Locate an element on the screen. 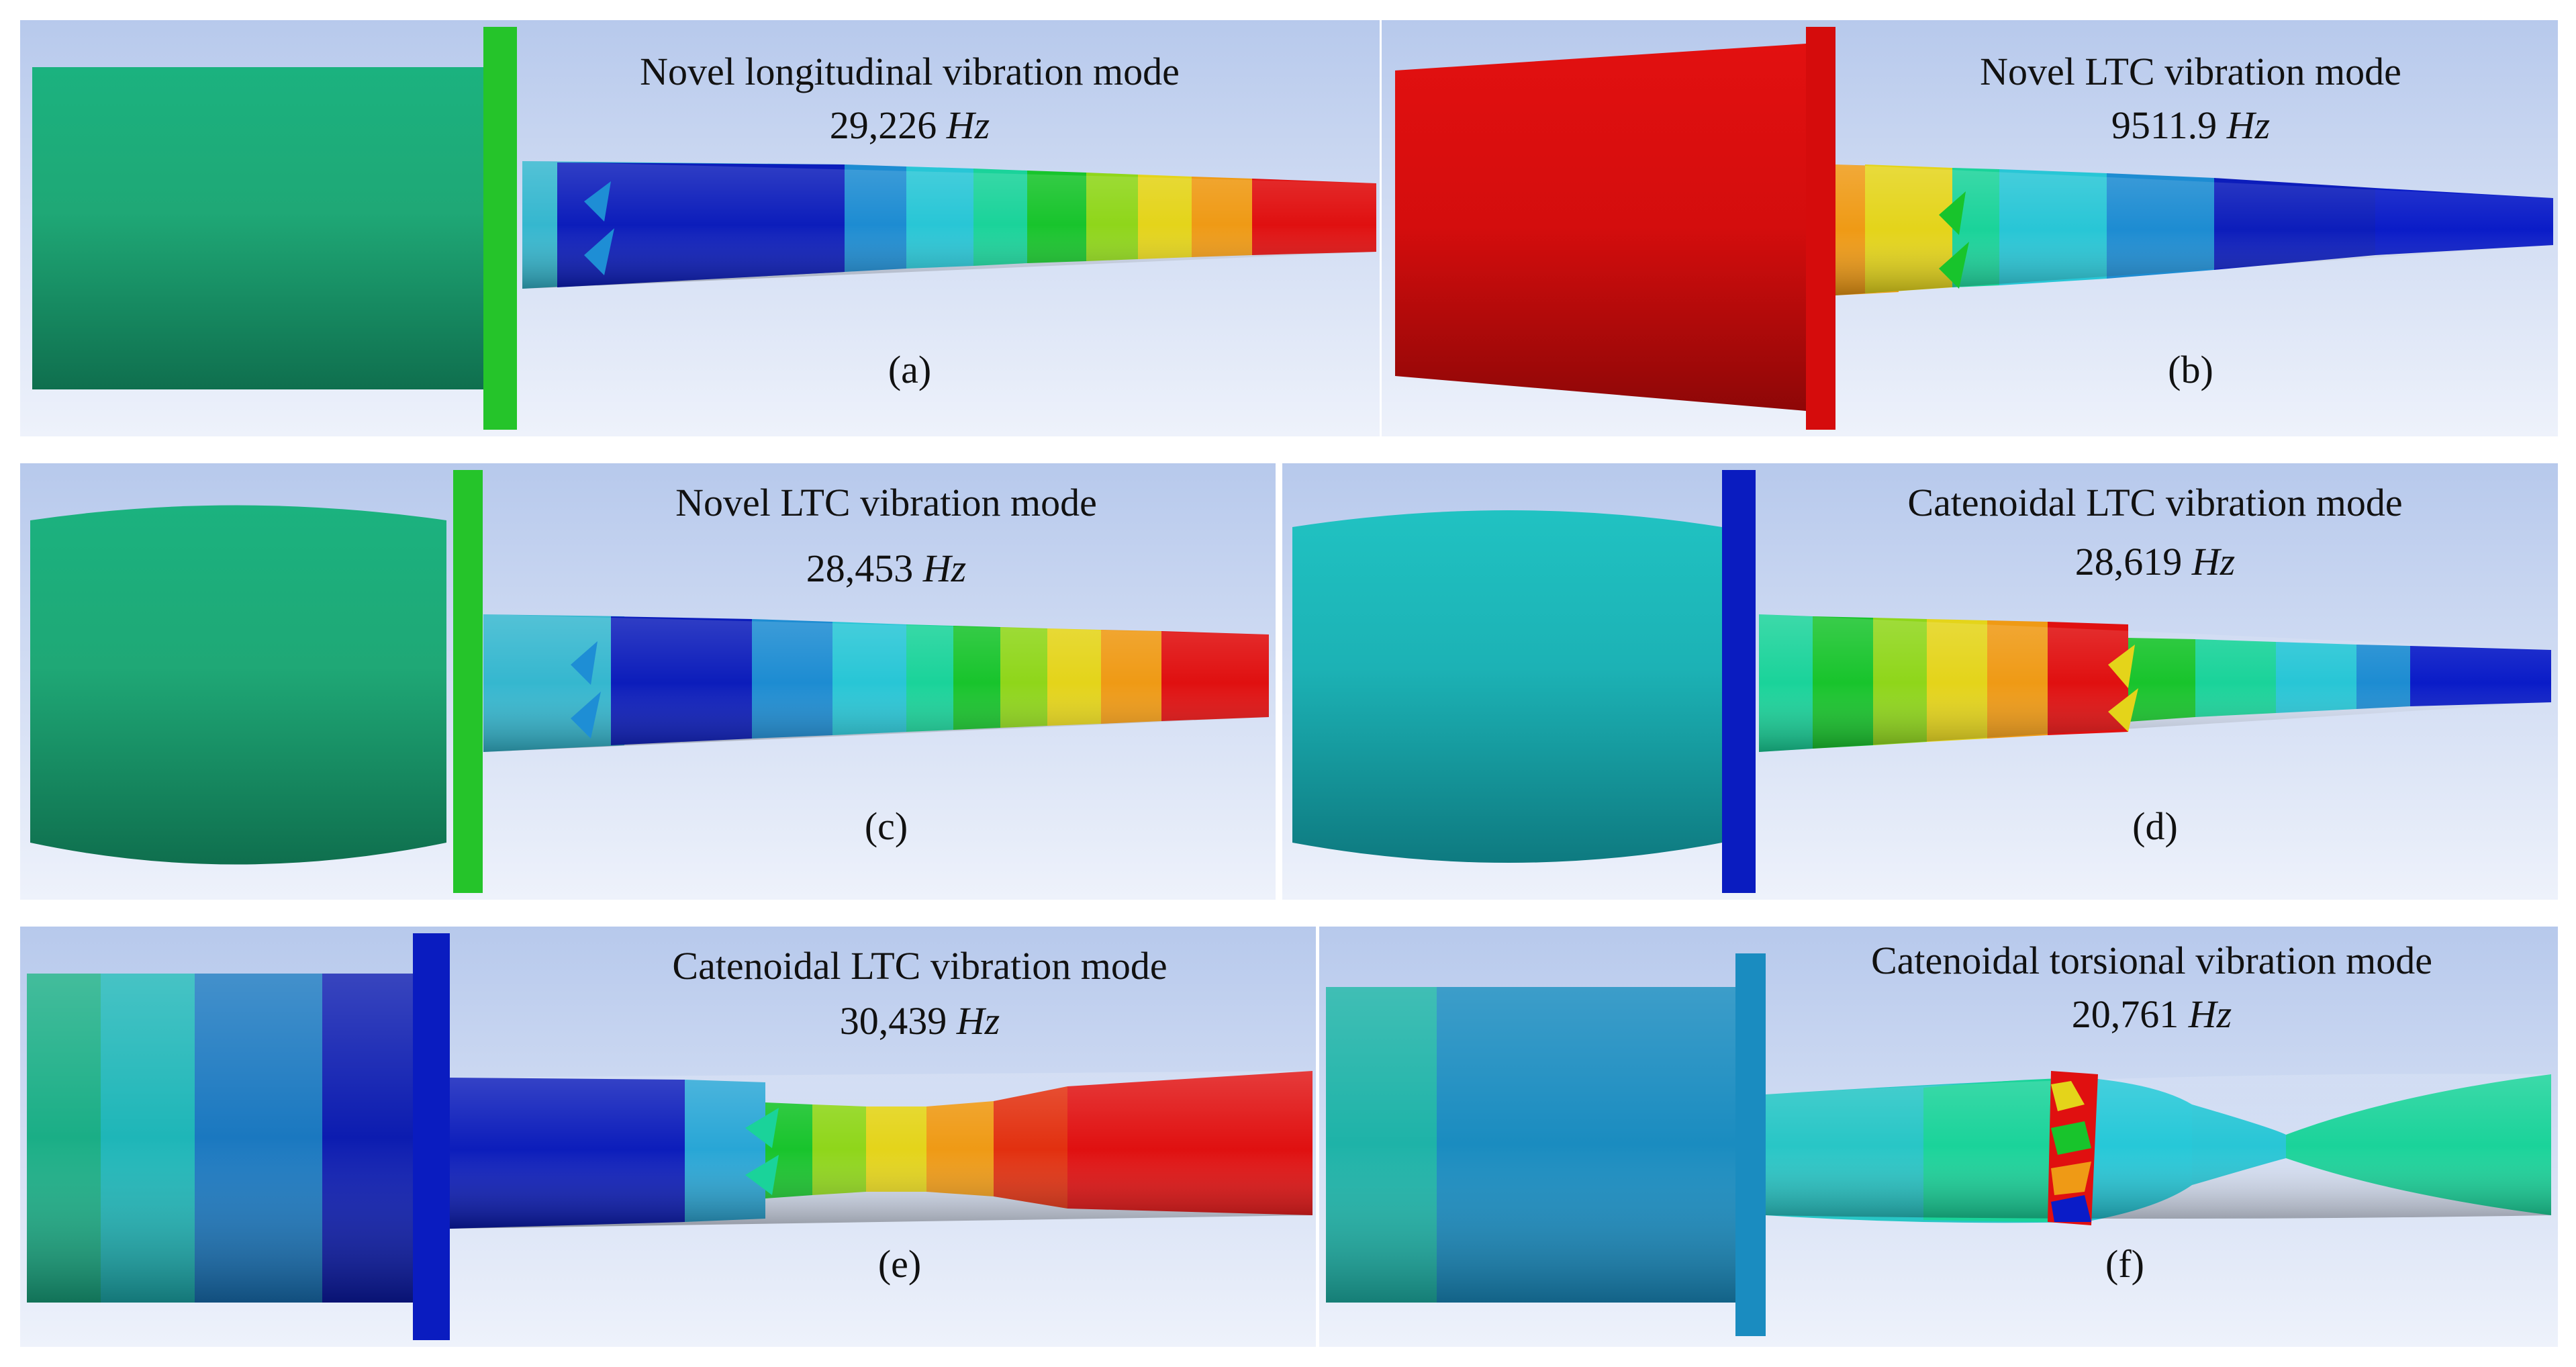 The image size is (2576, 1367). panel-b-render is located at coordinates (1970, 228).